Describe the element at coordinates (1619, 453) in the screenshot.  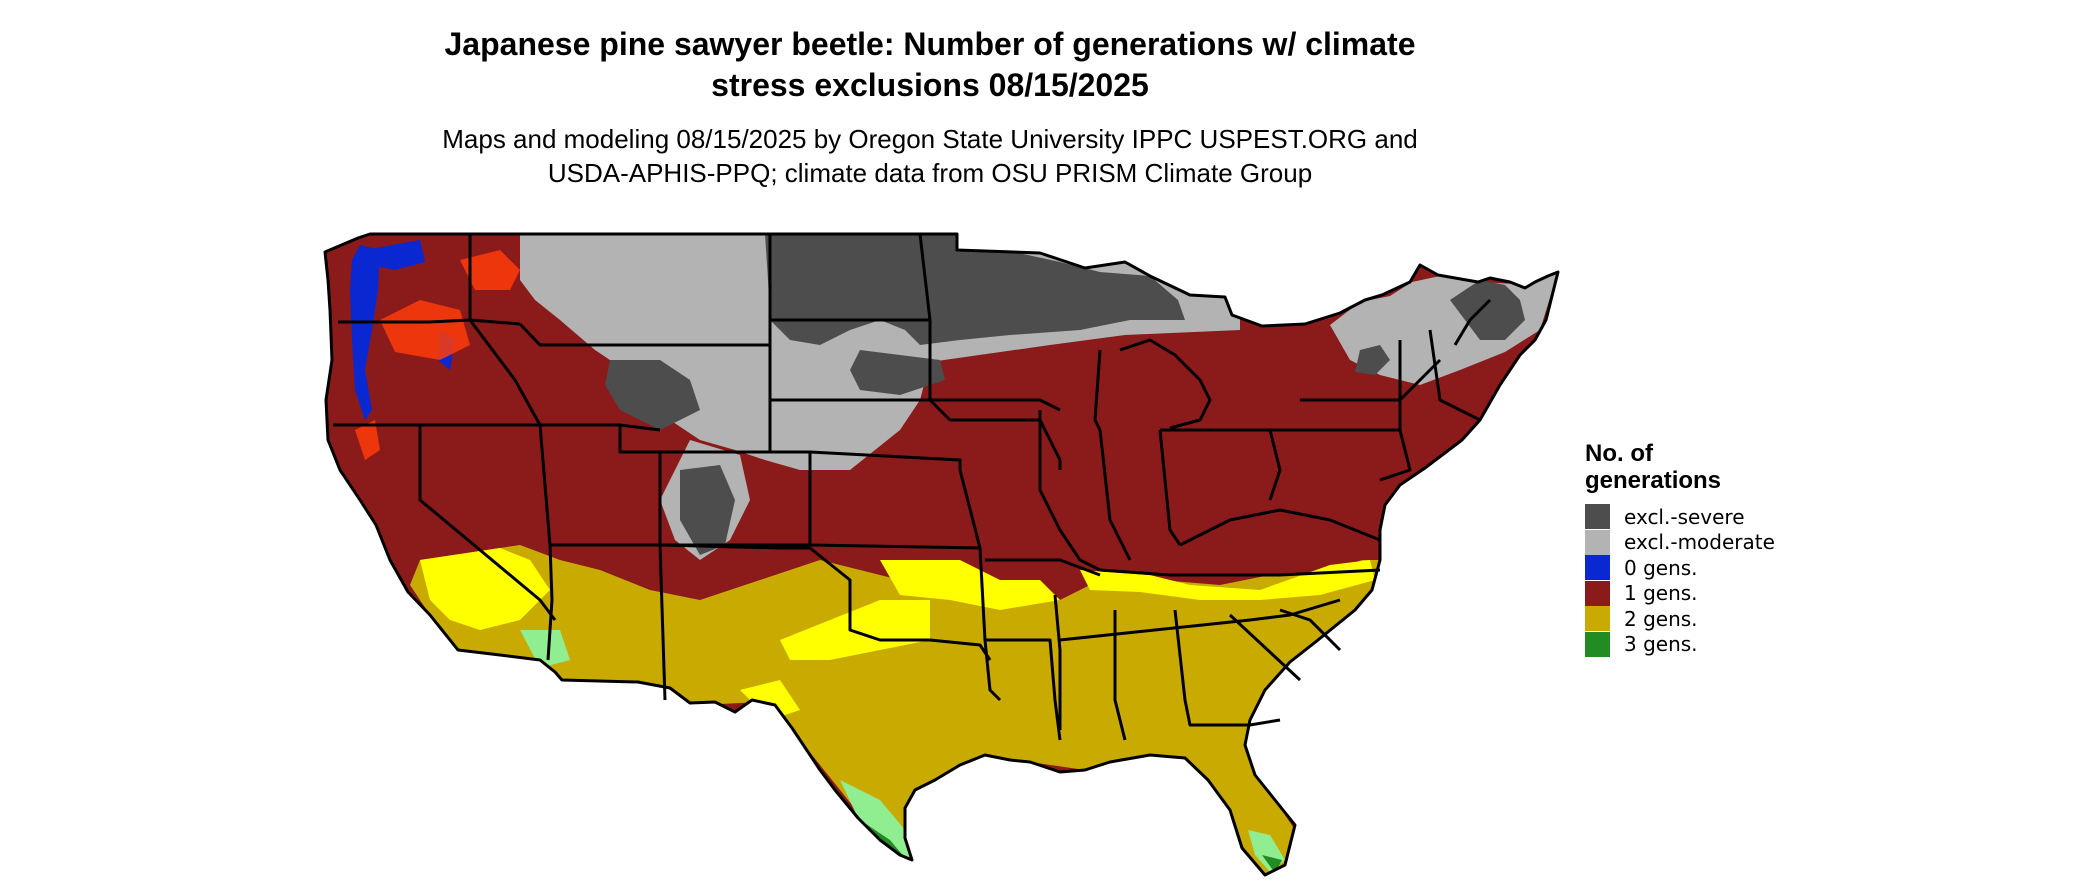
I see `legend-title-line-1: No. of` at that location.